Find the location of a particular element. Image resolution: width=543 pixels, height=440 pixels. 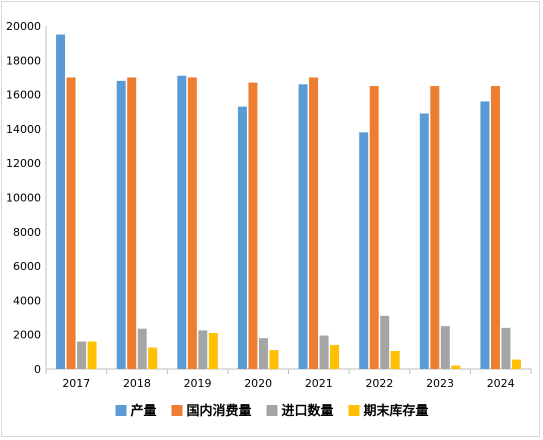

y-tick-label: 20000 is located at coordinates (23, 26).